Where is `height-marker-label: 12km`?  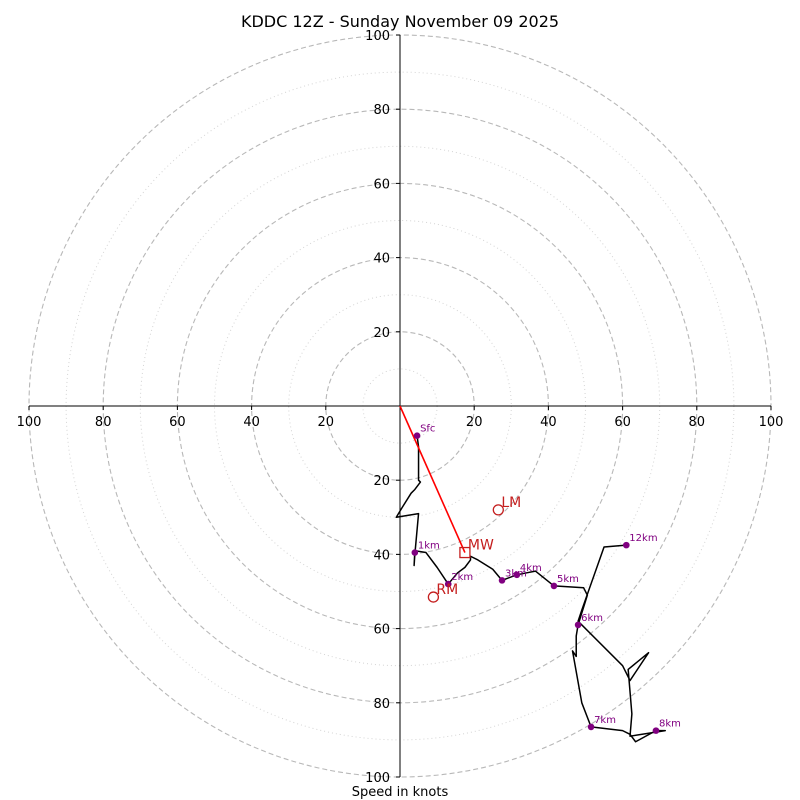 height-marker-label: 12km is located at coordinates (643, 538).